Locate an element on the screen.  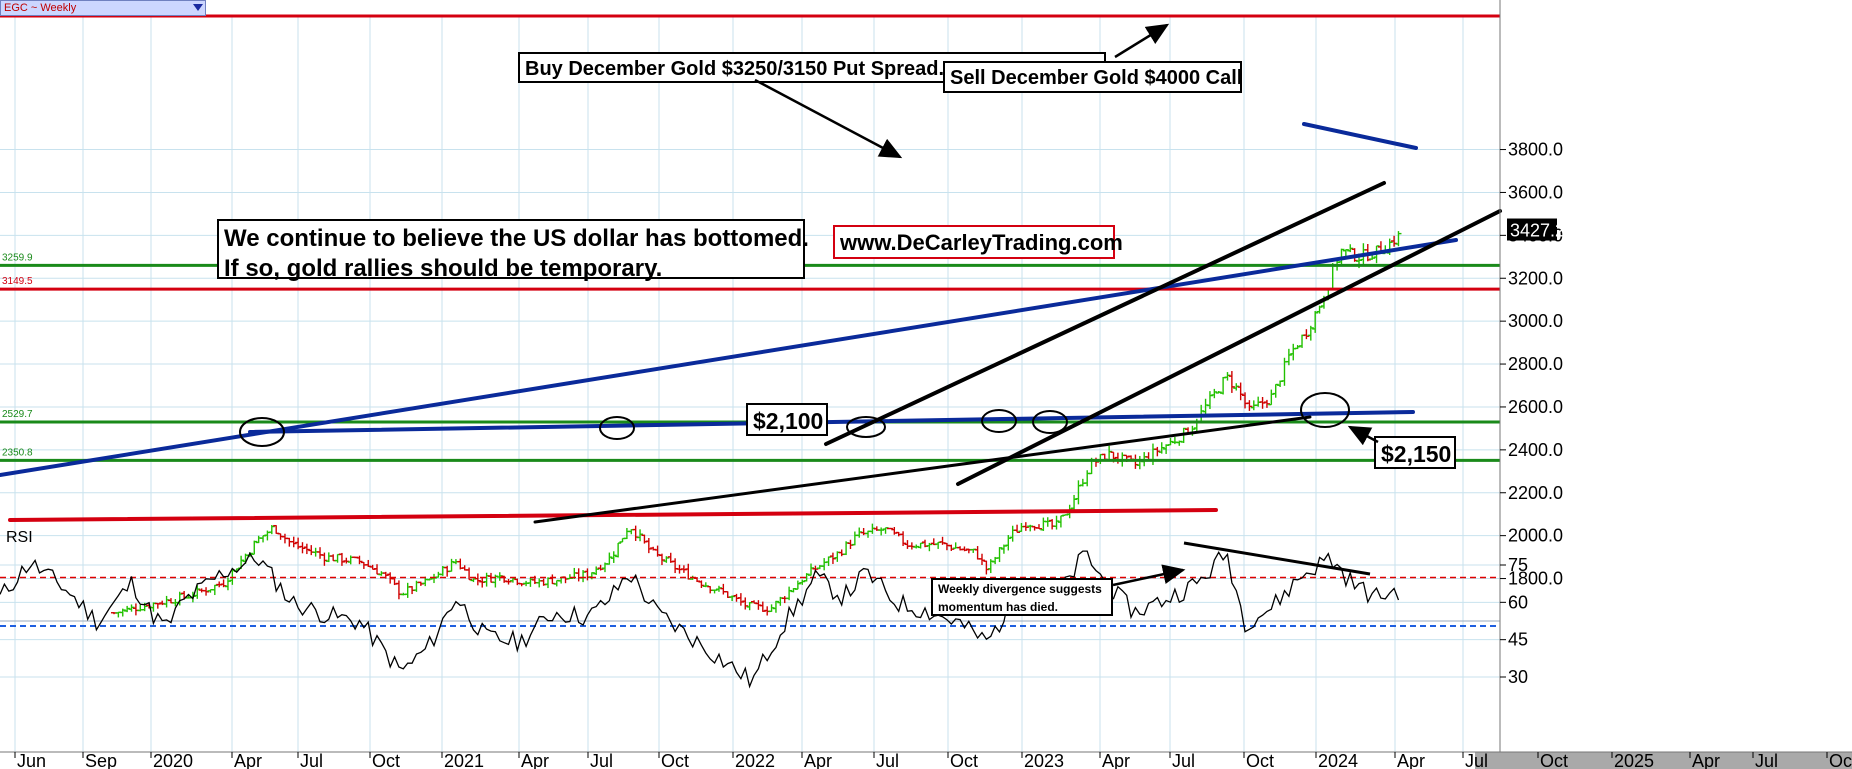
divergence-note-text: momentum has died. is located at coordinates (998, 607).